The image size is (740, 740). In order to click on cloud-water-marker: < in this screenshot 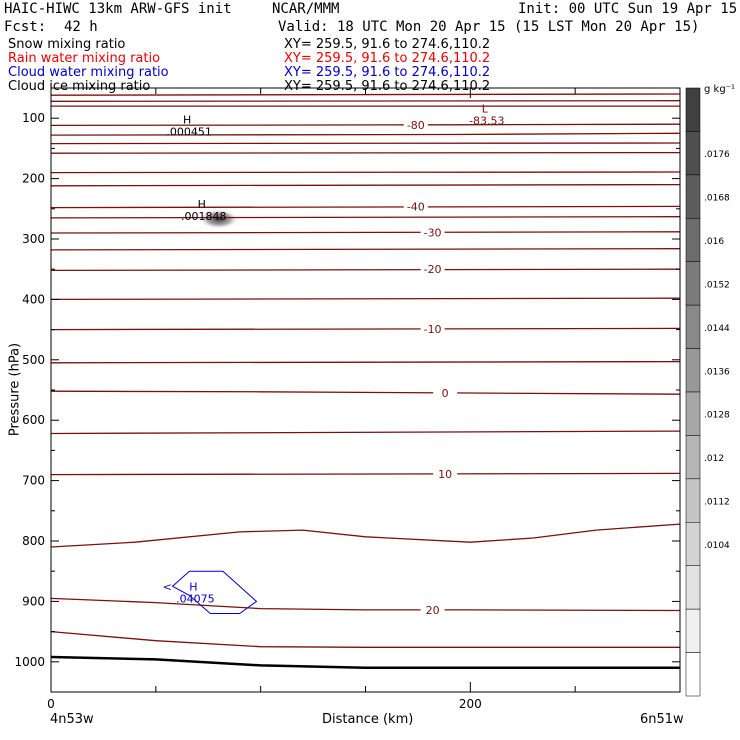, I will do `click(167, 586)`.